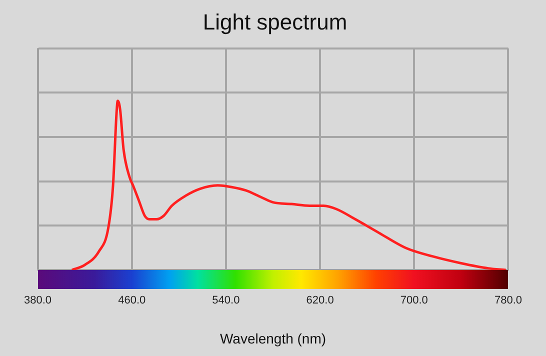 The width and height of the screenshot is (546, 356). Describe the element at coordinates (38, 300) in the screenshot. I see `x-tick-label: 380.0` at that location.